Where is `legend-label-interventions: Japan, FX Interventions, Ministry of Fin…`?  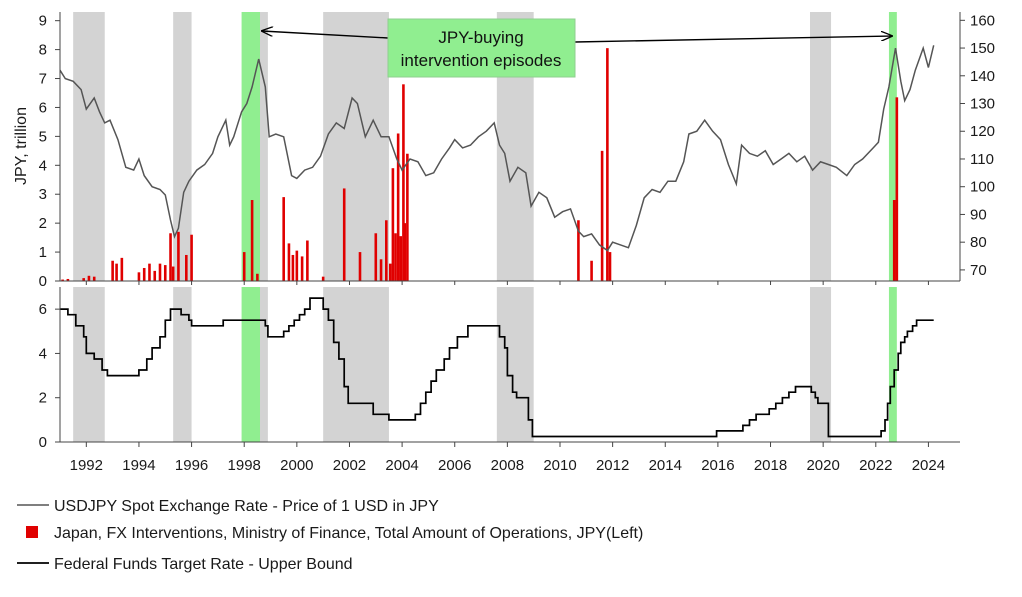
legend-label-interventions: Japan, FX Interventions, Ministry of Fin… is located at coordinates (348, 533).